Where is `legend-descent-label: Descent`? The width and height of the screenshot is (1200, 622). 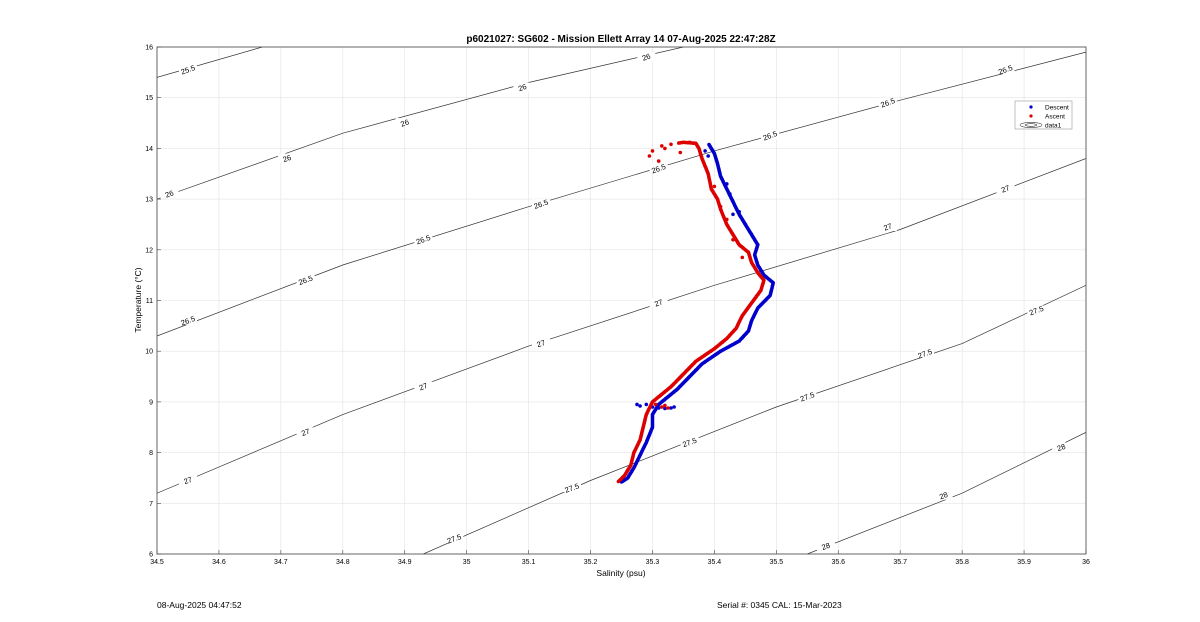 legend-descent-label: Descent is located at coordinates (1057, 108).